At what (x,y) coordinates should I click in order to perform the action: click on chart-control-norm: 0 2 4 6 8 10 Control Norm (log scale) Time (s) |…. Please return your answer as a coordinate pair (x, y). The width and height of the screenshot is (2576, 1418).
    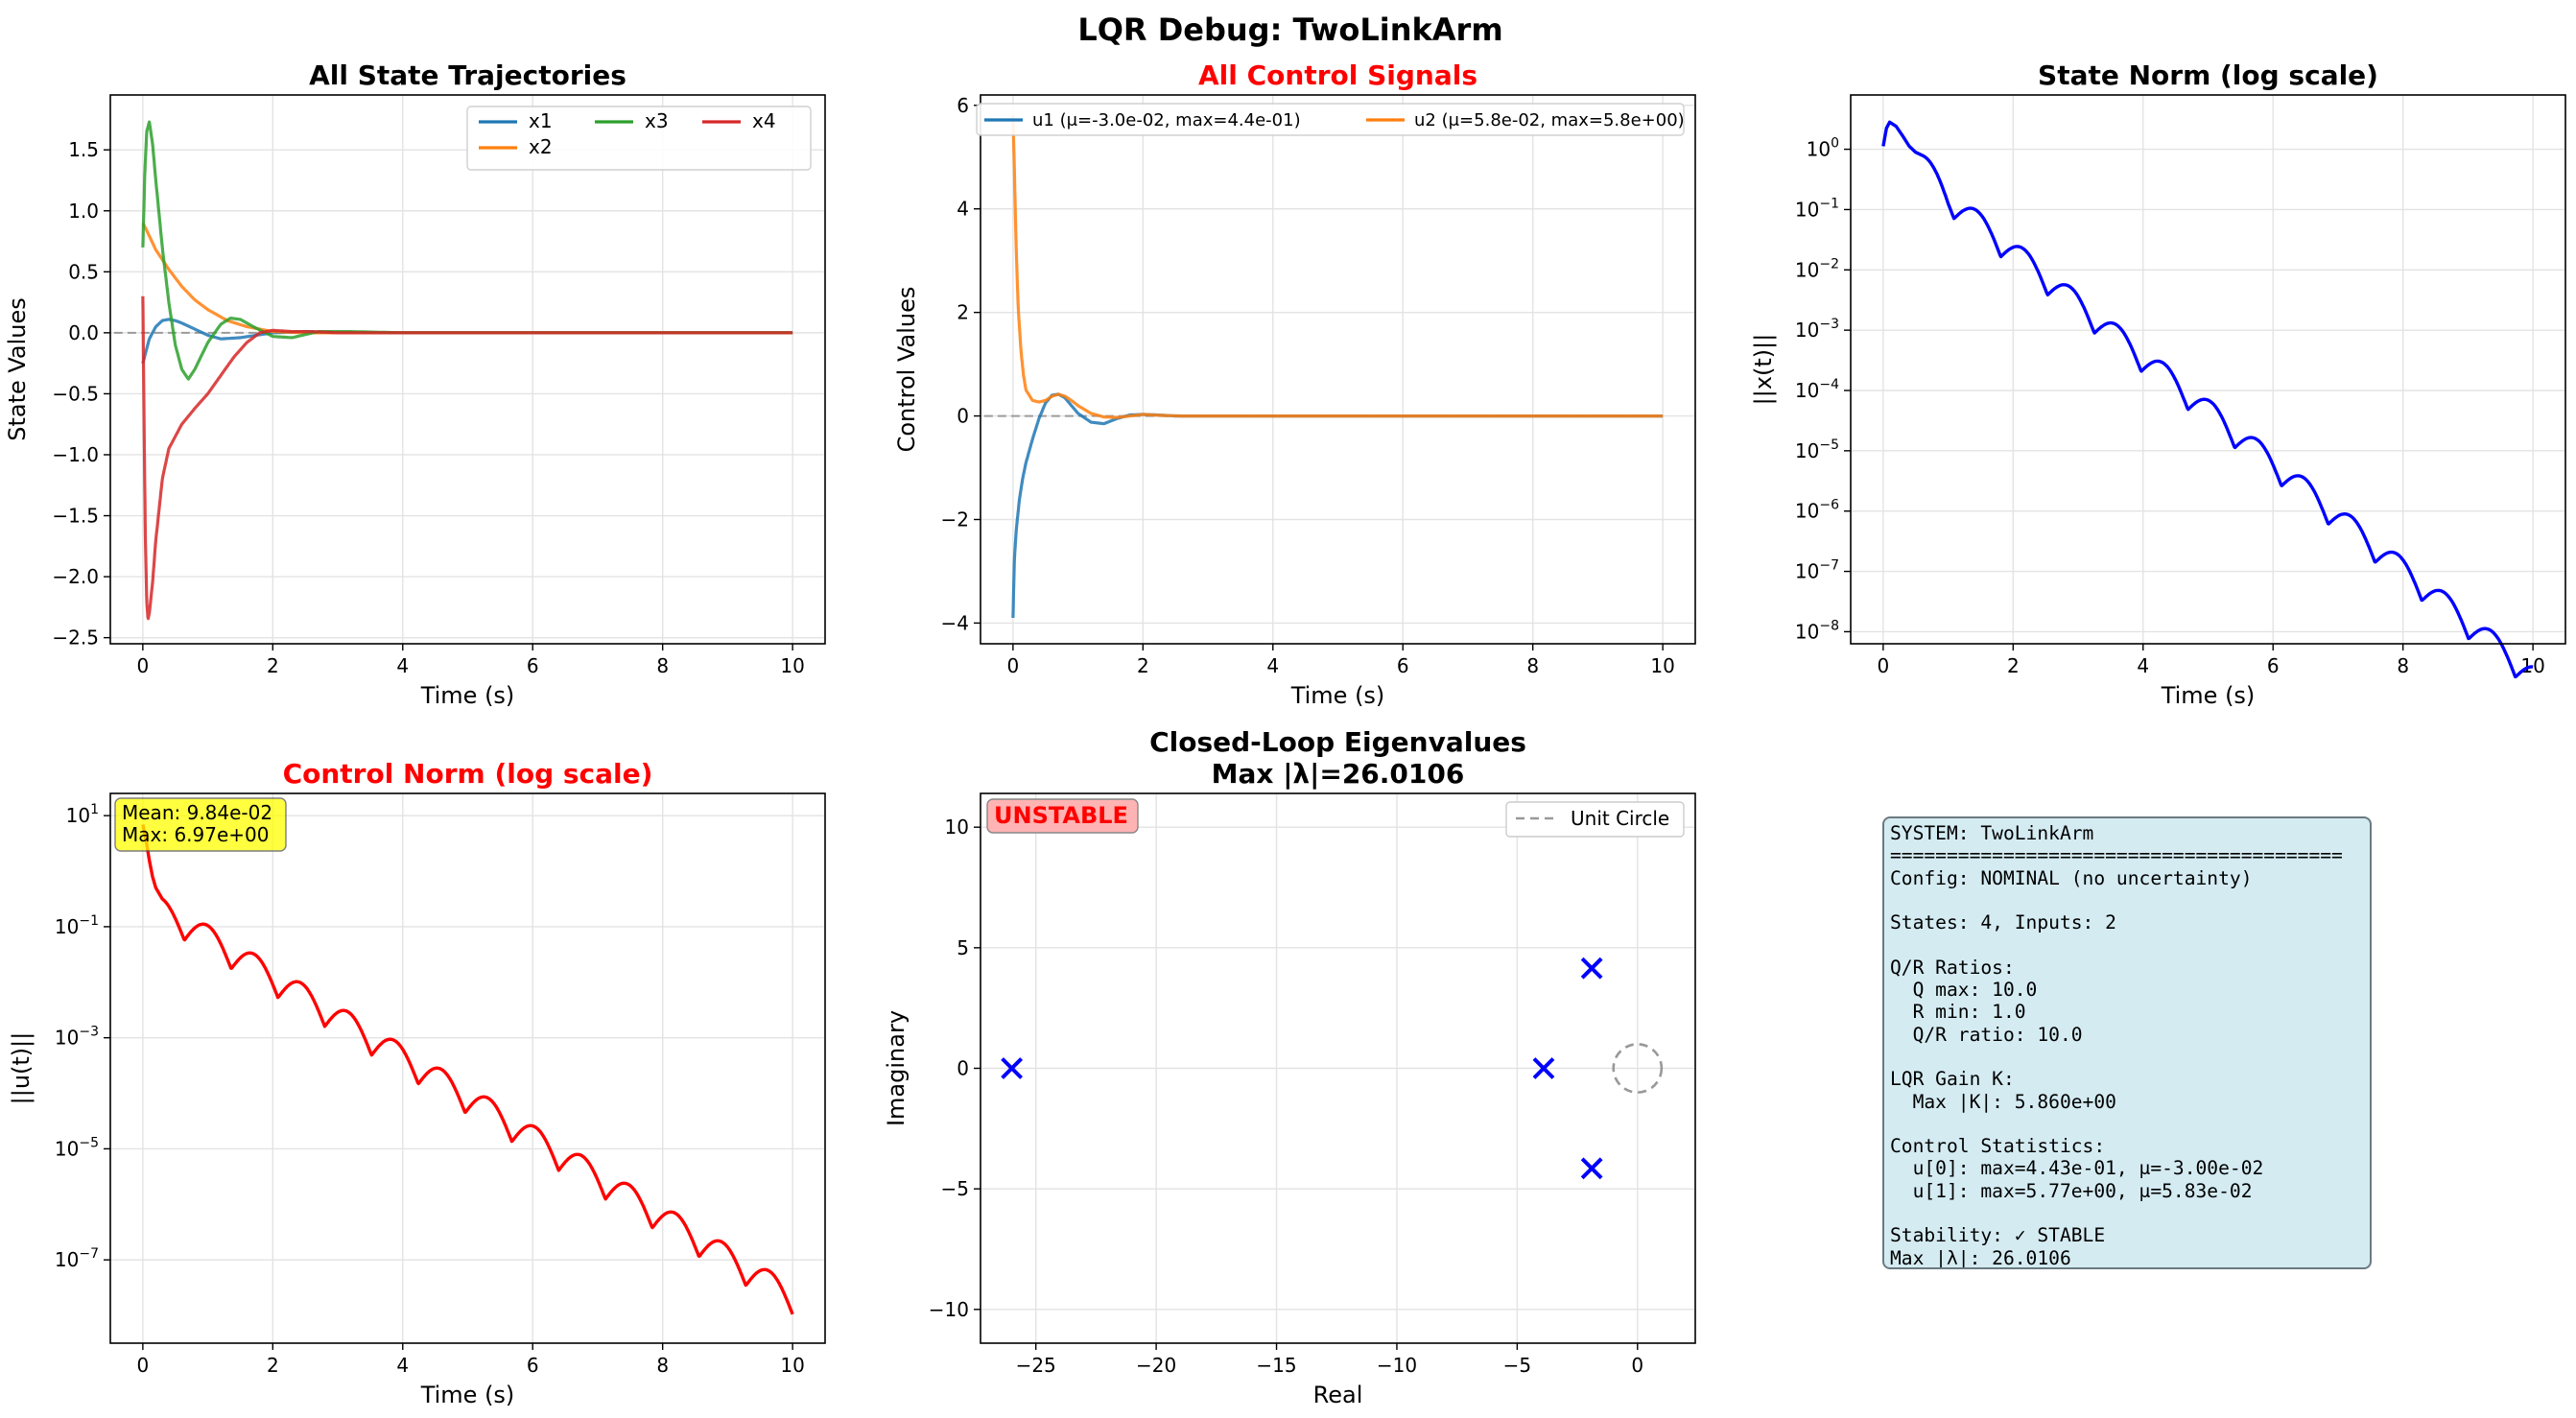
    Looking at the image, I should click on (417, 1083).